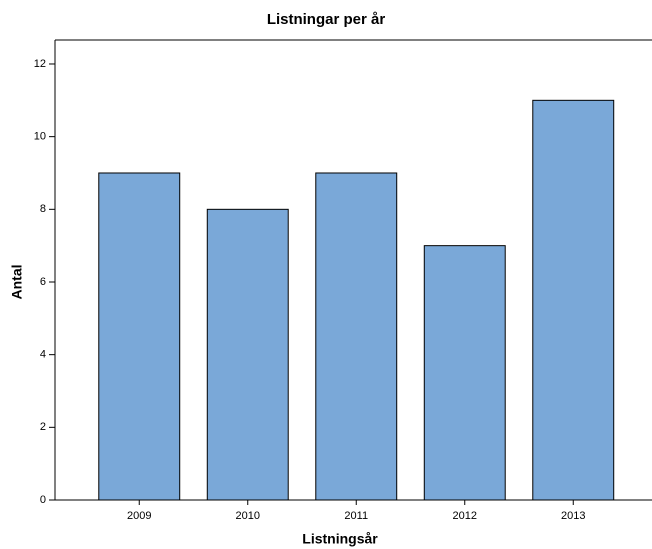 Image resolution: width=652 pixels, height=549 pixels. What do you see at coordinates (43, 427) in the screenshot?
I see `y-tick-label: 2` at bounding box center [43, 427].